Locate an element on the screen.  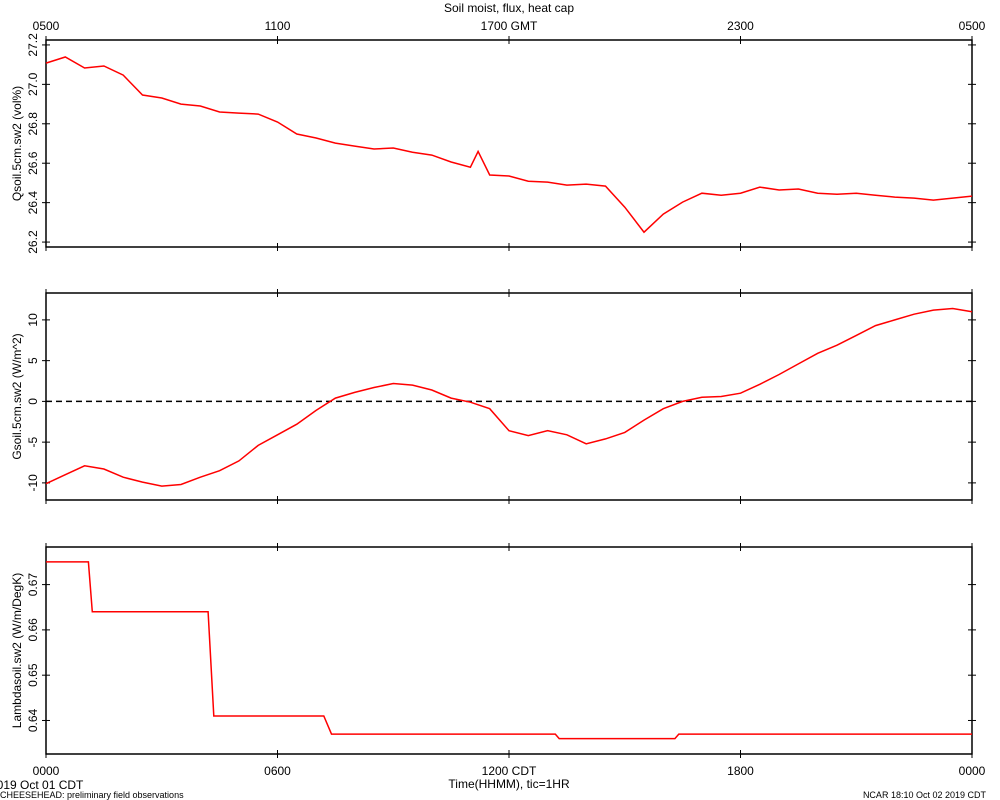
y-tick-label: -10 is located at coordinates (33, 483).